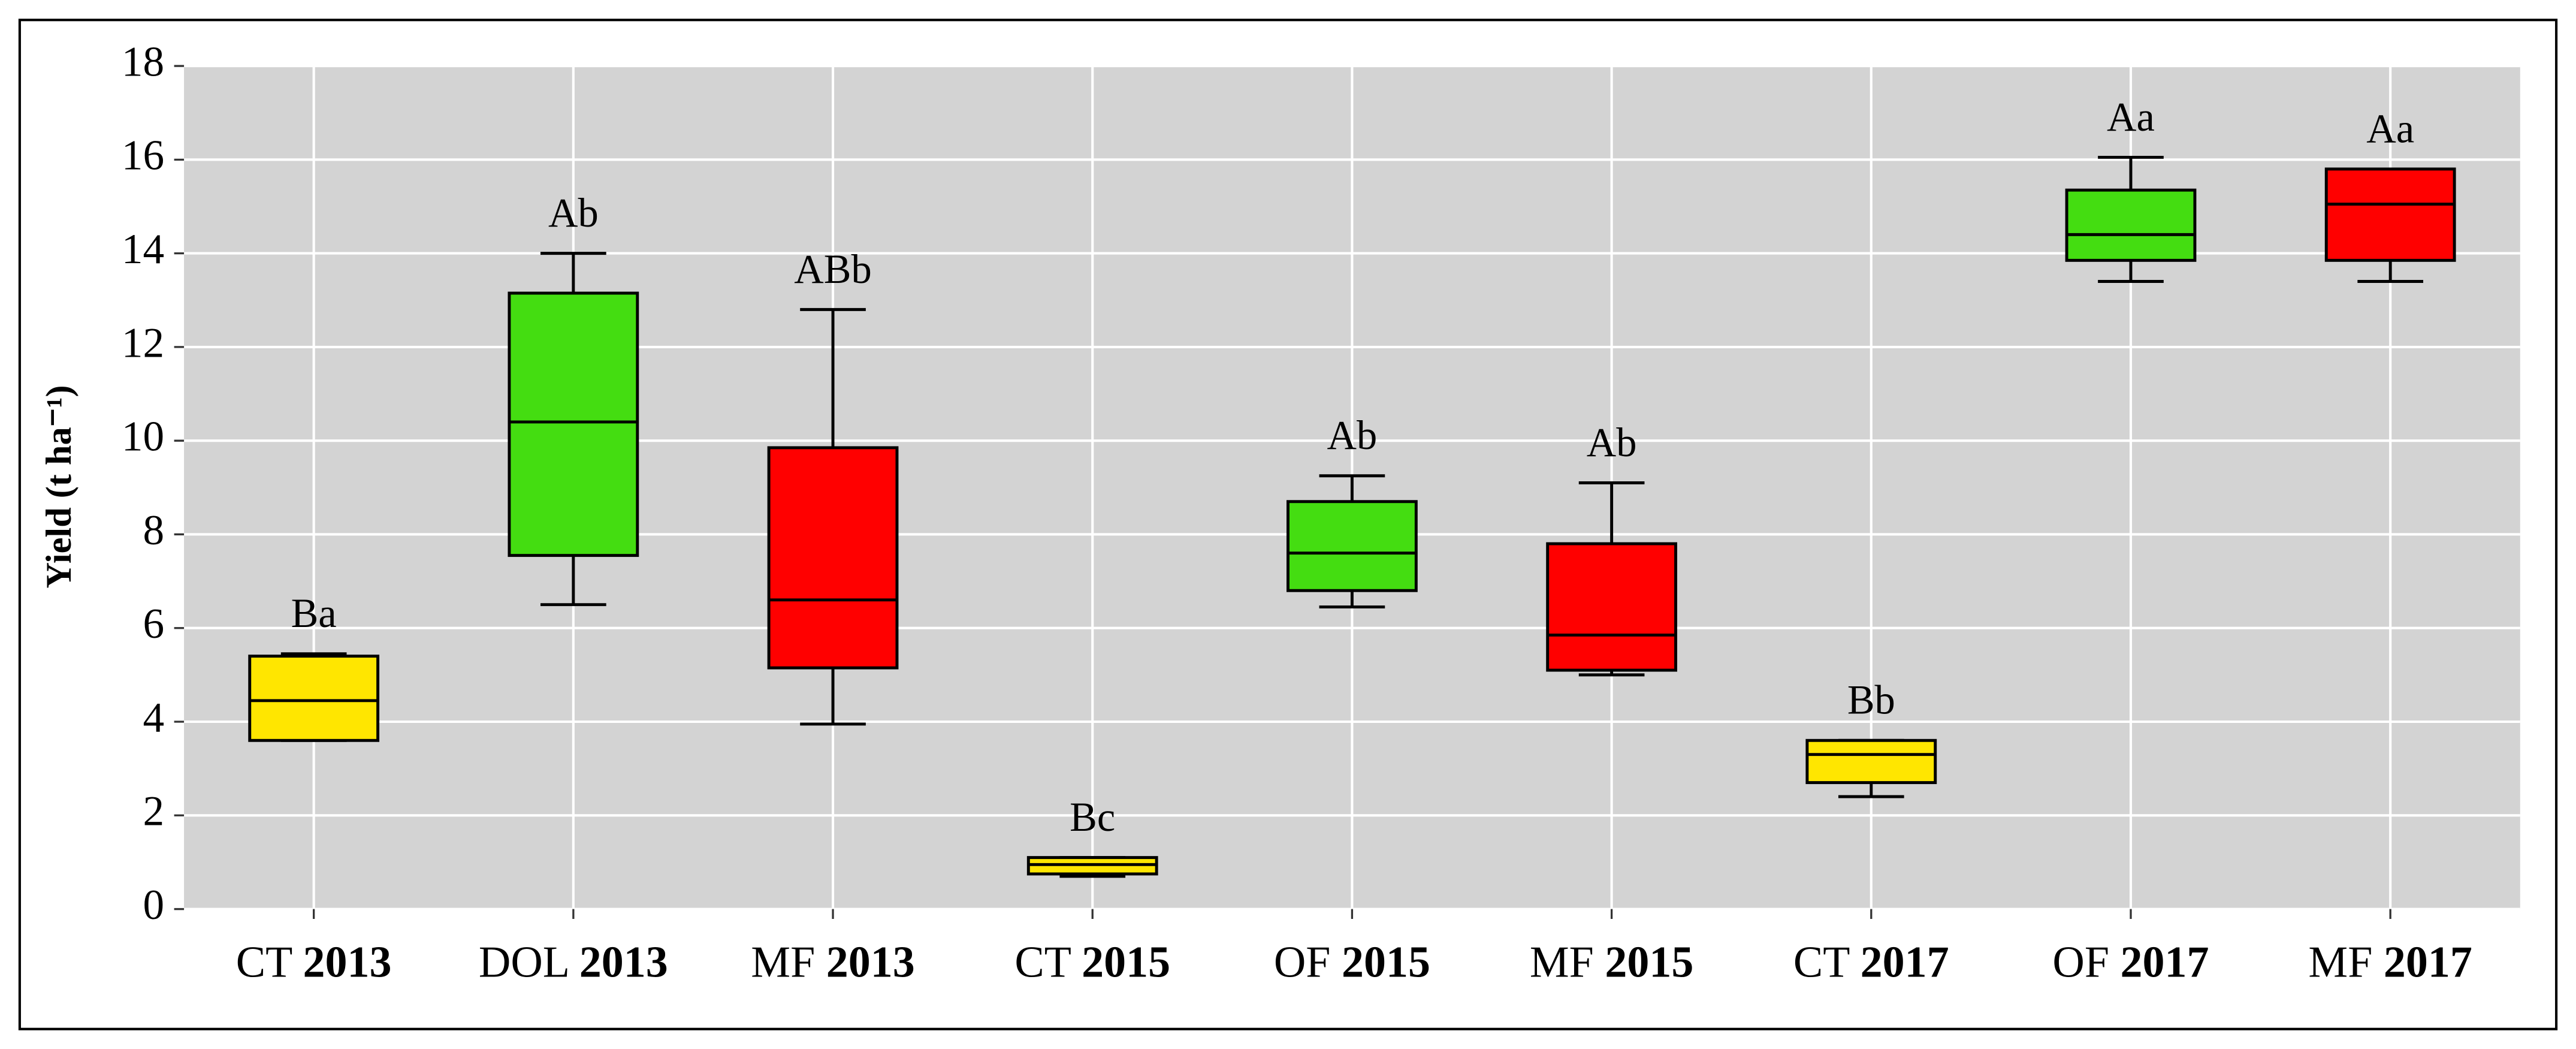  Describe the element at coordinates (833, 269) in the screenshot. I see `annotation: ABb` at that location.